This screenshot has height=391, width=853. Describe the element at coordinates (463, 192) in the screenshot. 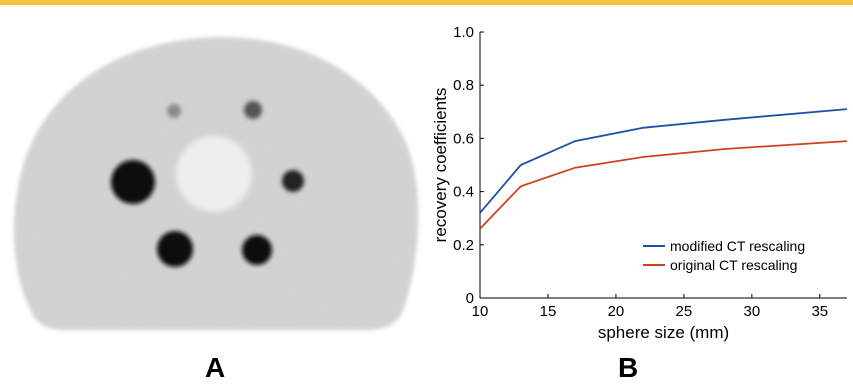

I see `y-tick-label: 0.4` at that location.